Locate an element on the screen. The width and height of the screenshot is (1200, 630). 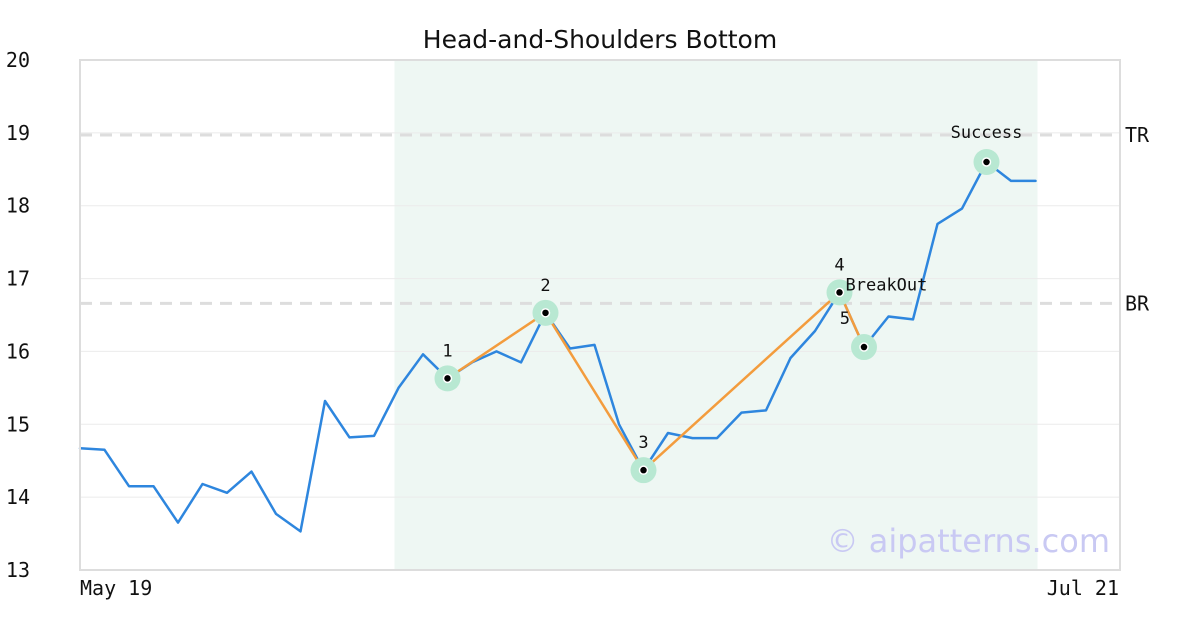
y-tick-label-13: 13 is located at coordinates (18, 570).